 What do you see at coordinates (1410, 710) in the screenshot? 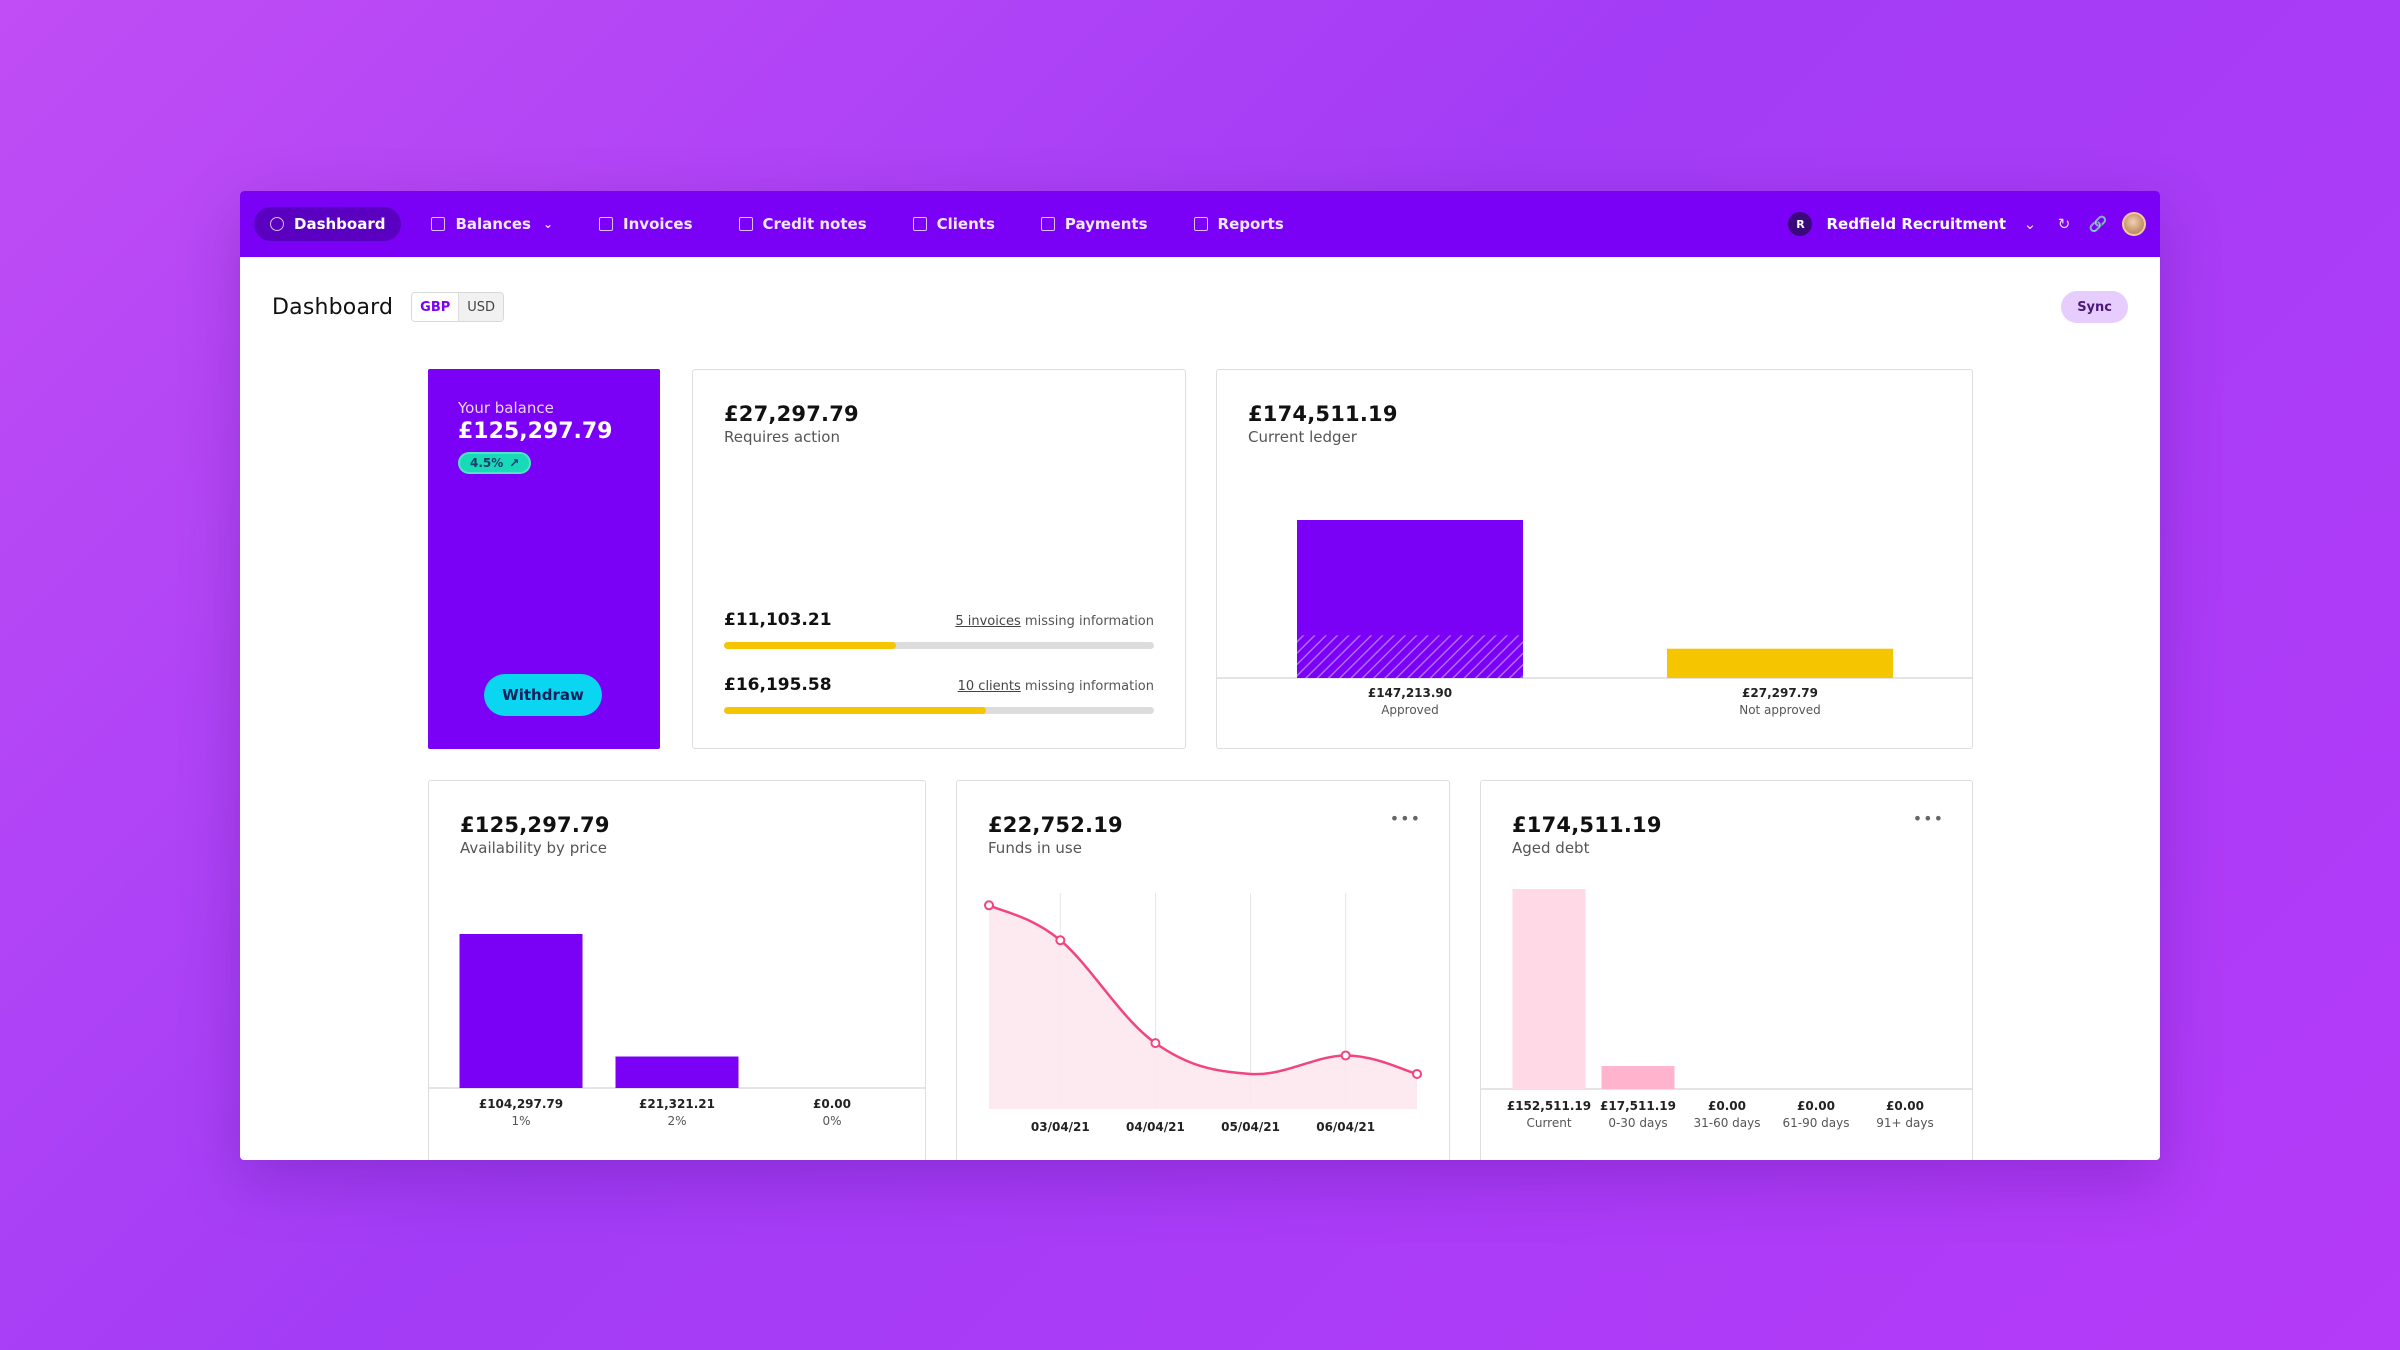
I see `bar-category-label: Approved` at bounding box center [1410, 710].